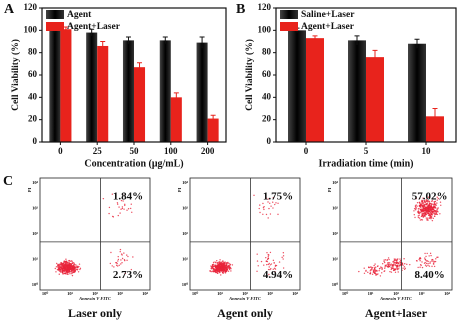 Image resolution: width=474 pixels, height=325 pixels. Describe the element at coordinates (128, 275) in the screenshot. I see `lower-right-percent: 2.73%` at that location.